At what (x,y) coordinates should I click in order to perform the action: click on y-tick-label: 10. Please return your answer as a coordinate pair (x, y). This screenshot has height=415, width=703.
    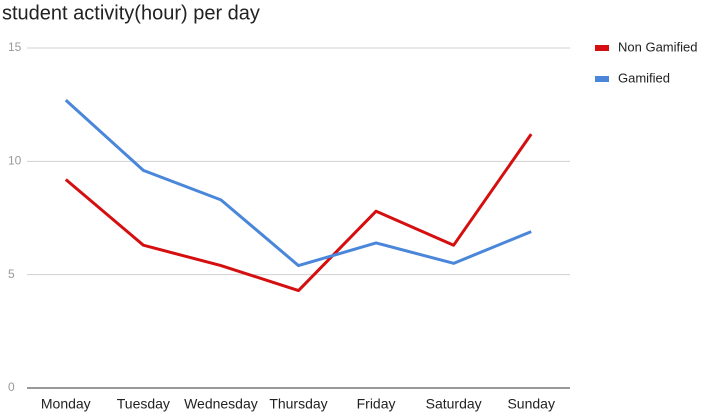
    Looking at the image, I should click on (15, 161).